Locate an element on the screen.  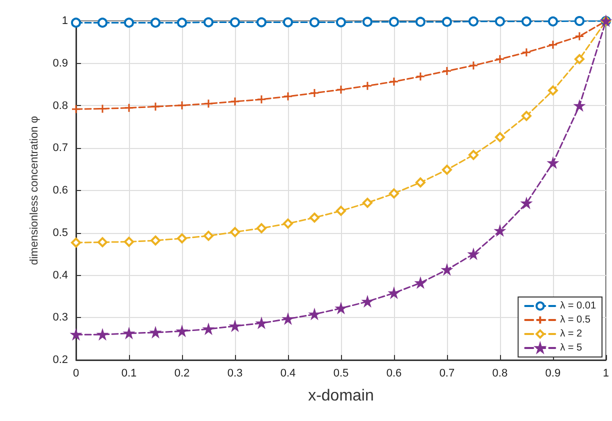
y-axis-title: dimensionless concentration φ is located at coordinates (34, 190).